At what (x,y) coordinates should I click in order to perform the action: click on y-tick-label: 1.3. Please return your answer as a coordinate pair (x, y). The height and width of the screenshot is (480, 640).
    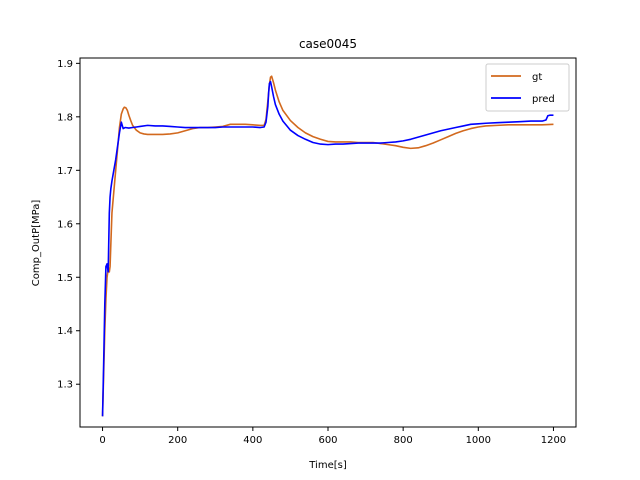
    Looking at the image, I should click on (65, 385).